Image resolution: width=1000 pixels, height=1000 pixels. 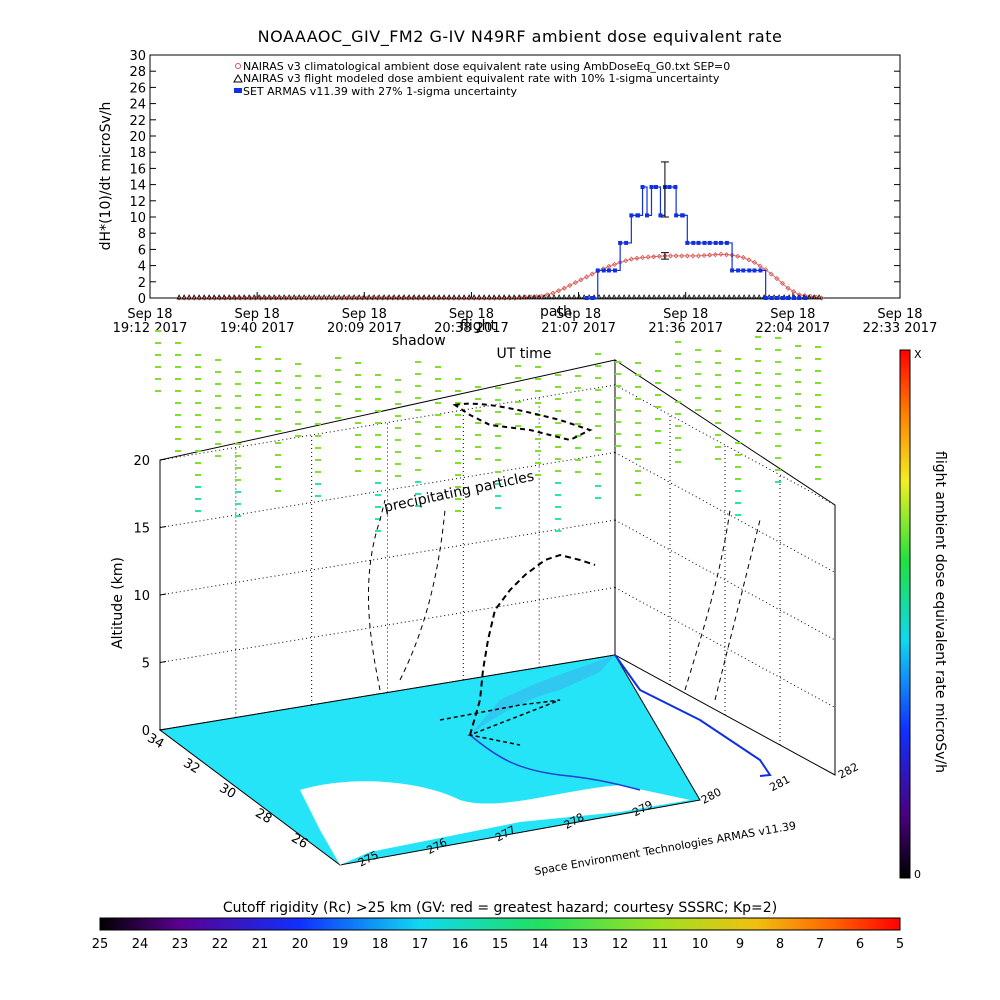 I want to click on coastline-gulf, so click(x=555, y=762).